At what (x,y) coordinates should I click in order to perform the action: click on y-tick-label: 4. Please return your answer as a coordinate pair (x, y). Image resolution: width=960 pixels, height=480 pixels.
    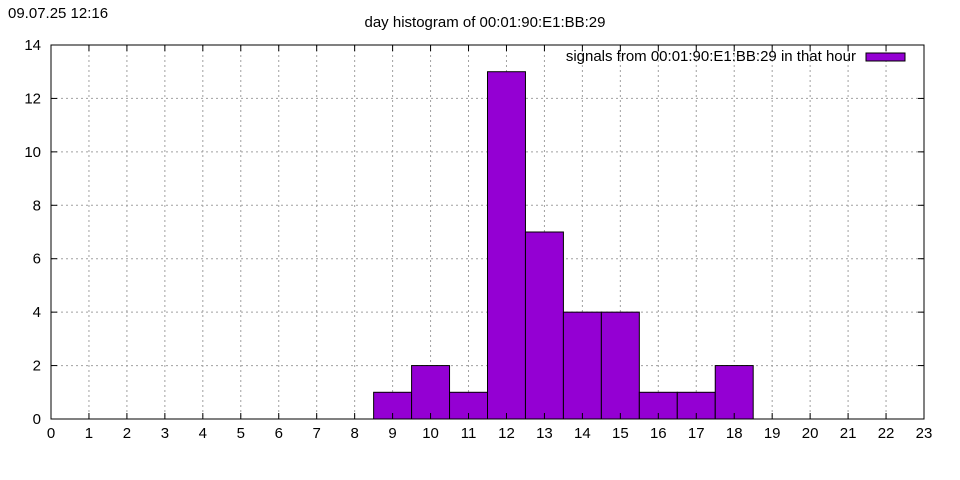
    Looking at the image, I should click on (37, 312).